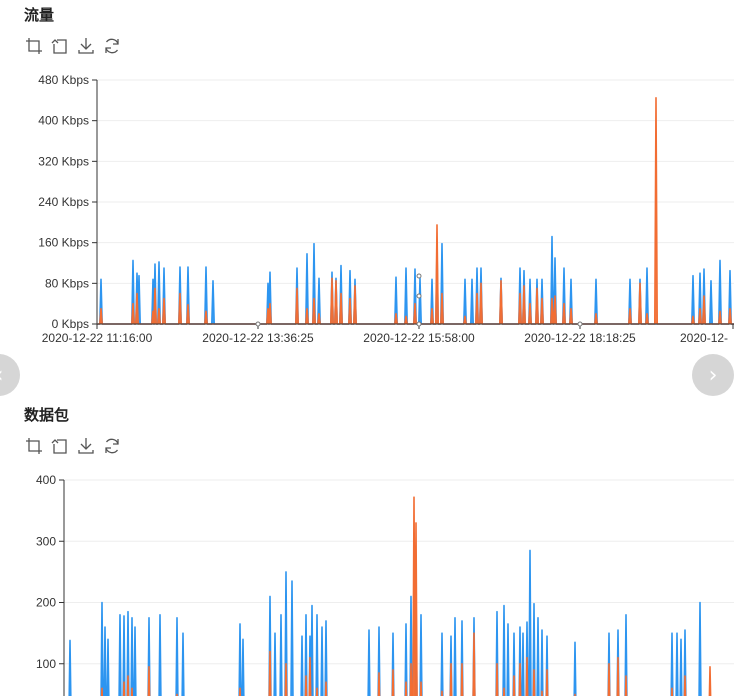 This screenshot has height=696, width=734. I want to click on y-tick-label: 400 Kbps, so click(63, 121).